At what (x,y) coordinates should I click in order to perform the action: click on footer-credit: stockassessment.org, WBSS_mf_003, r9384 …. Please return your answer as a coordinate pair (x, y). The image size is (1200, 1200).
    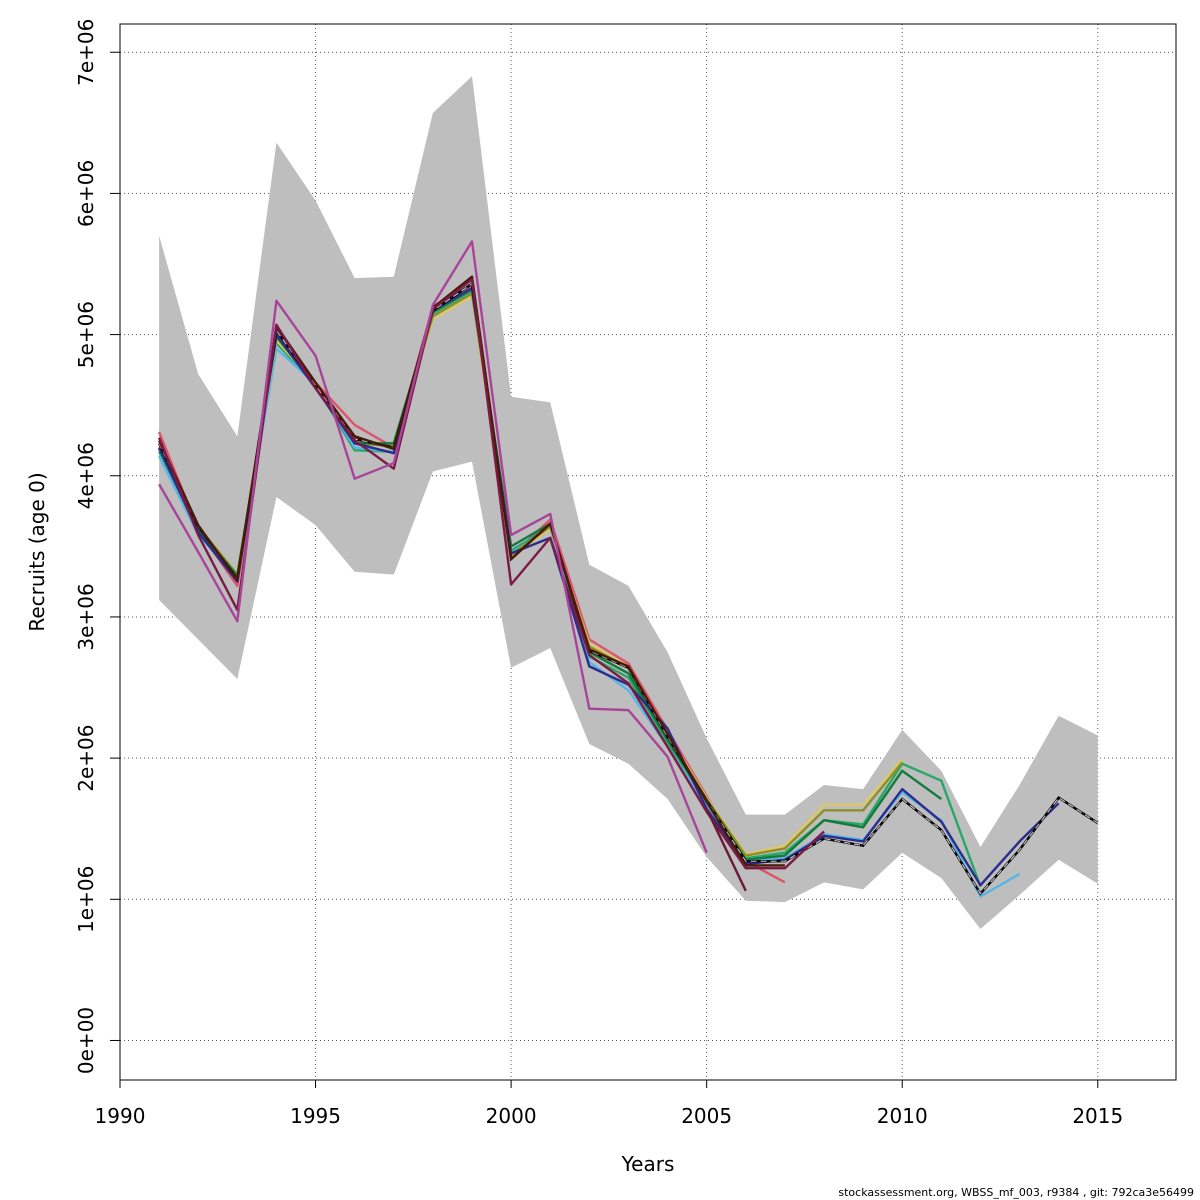
    Looking at the image, I should click on (1016, 1192).